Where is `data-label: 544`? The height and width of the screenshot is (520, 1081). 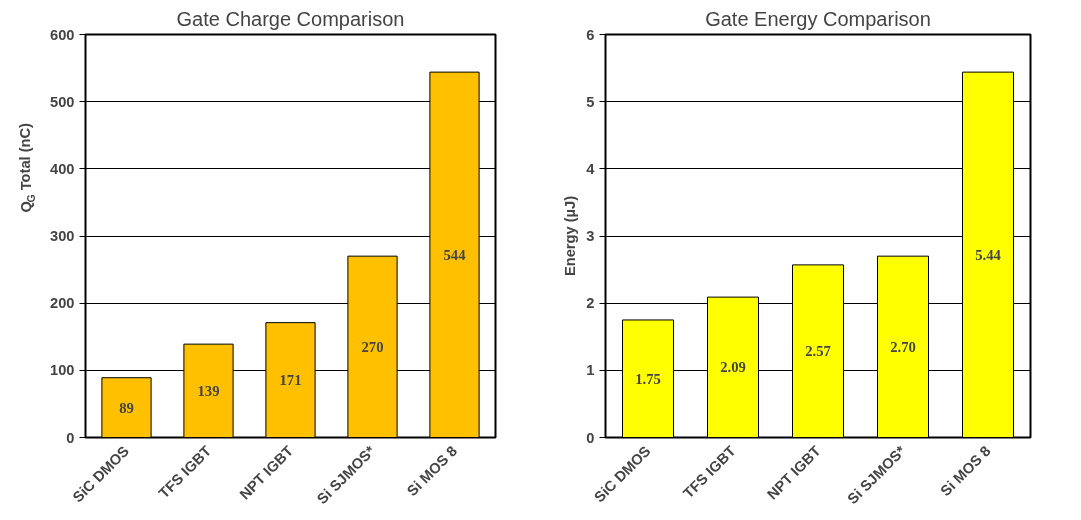 data-label: 544 is located at coordinates (455, 254).